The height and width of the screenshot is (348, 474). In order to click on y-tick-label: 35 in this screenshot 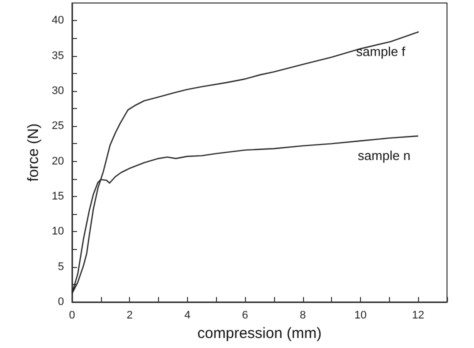, I will do `click(58, 56)`.